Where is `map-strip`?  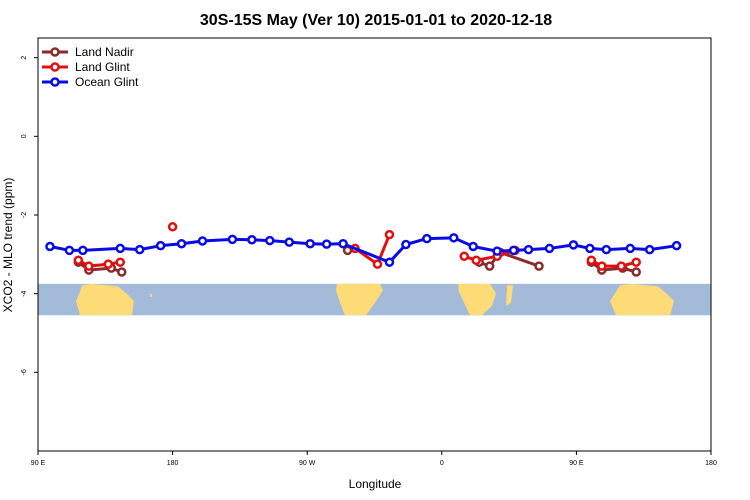
map-strip is located at coordinates (374, 299).